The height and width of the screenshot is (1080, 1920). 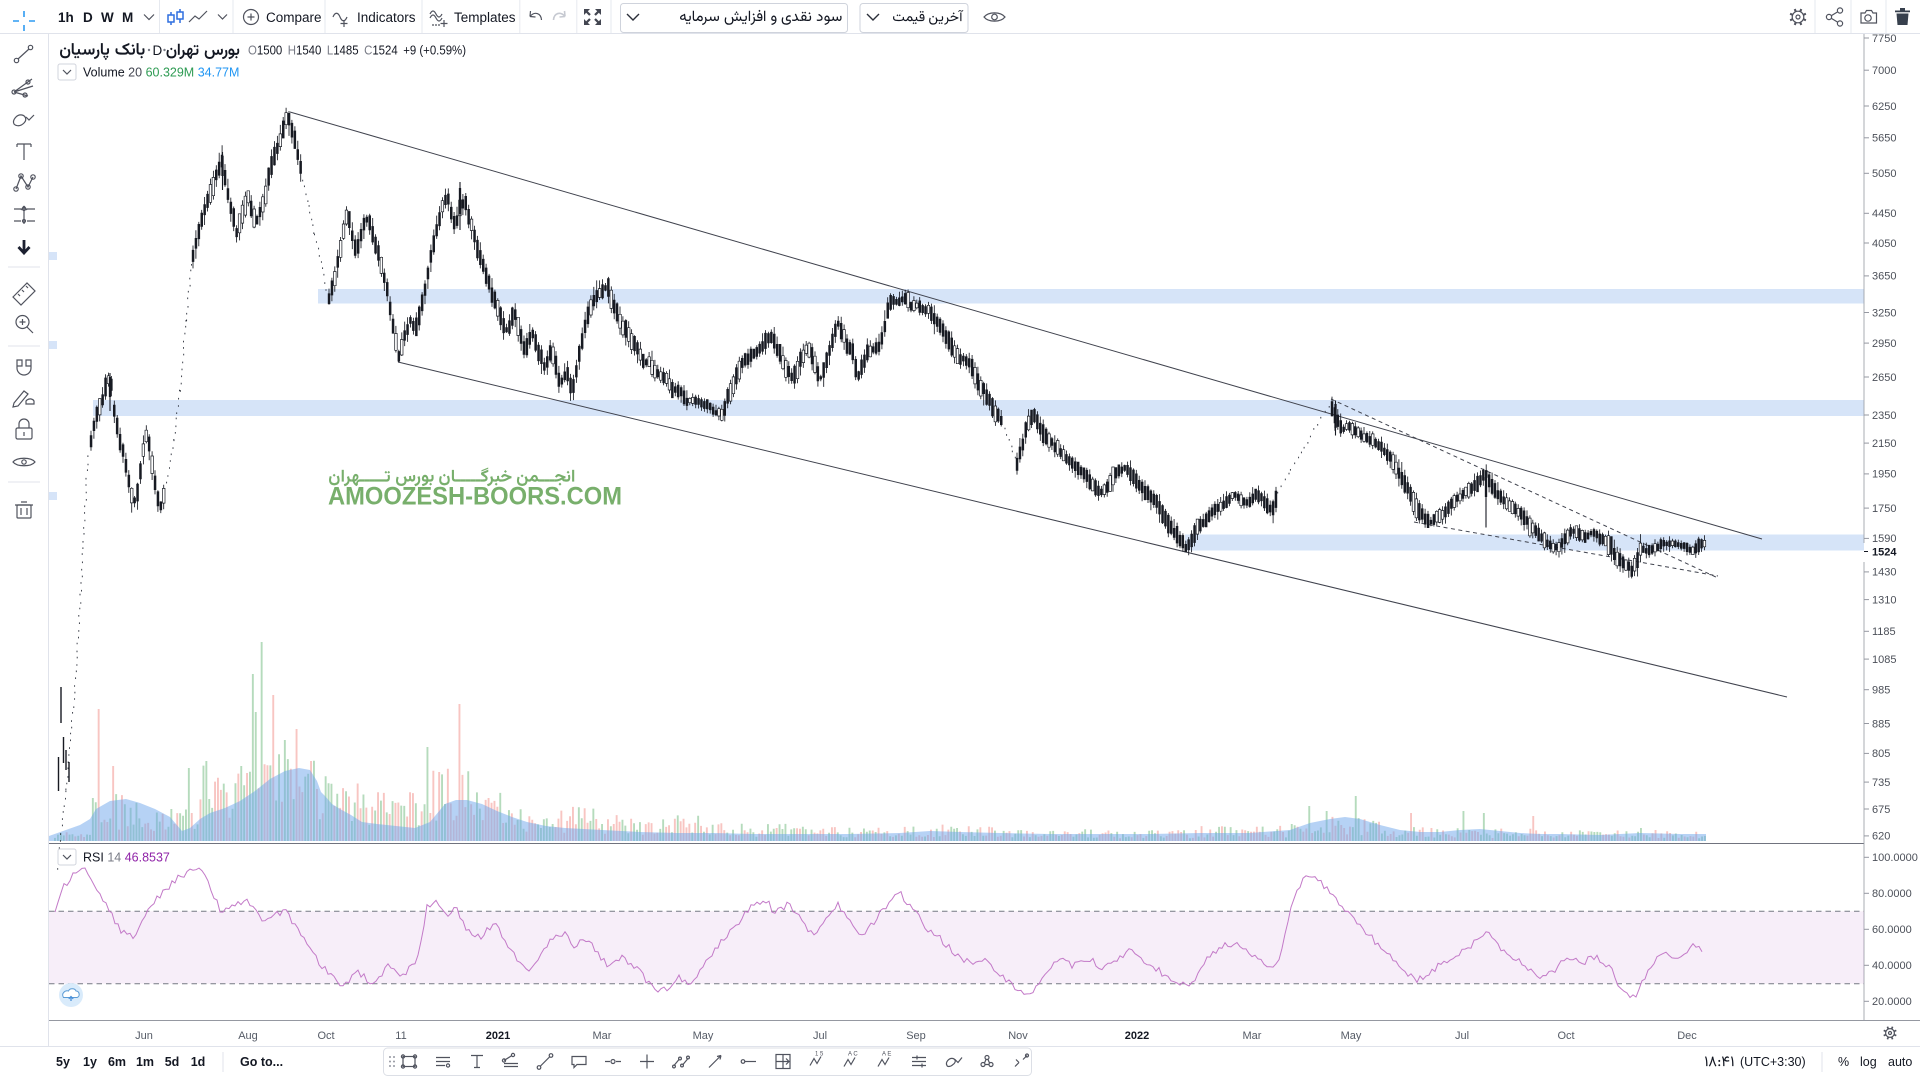 I want to click on svg-text: 885, so click(x=1881, y=724).